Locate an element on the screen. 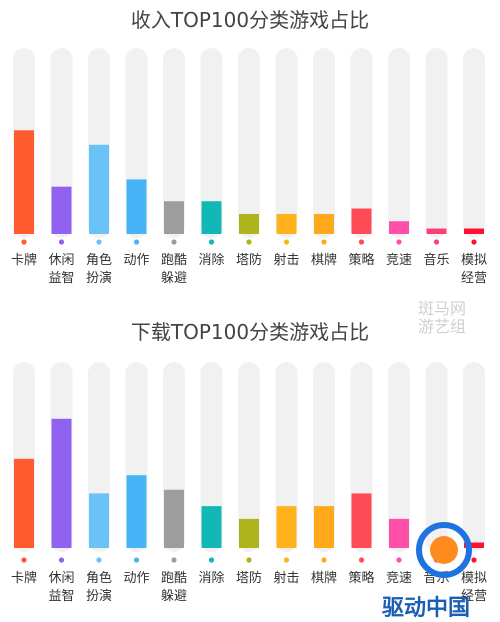  tick-label-0-1-0: 休闲 is located at coordinates (61, 260).